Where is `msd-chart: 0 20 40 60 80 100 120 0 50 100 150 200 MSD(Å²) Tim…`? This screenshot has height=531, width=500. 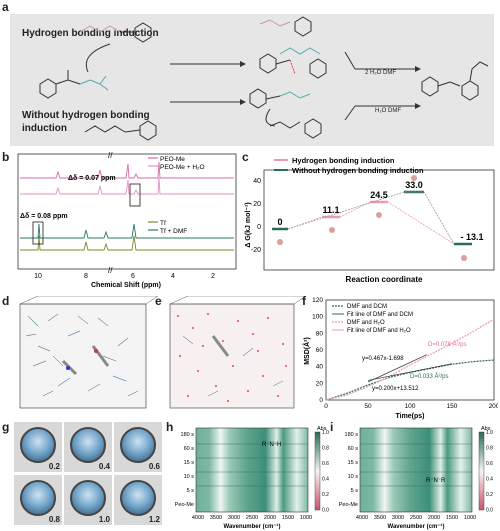 msd-chart: 0 20 40 60 80 100 120 0 50 100 150 200 MSD(Å²) Tim… is located at coordinates (400, 358).